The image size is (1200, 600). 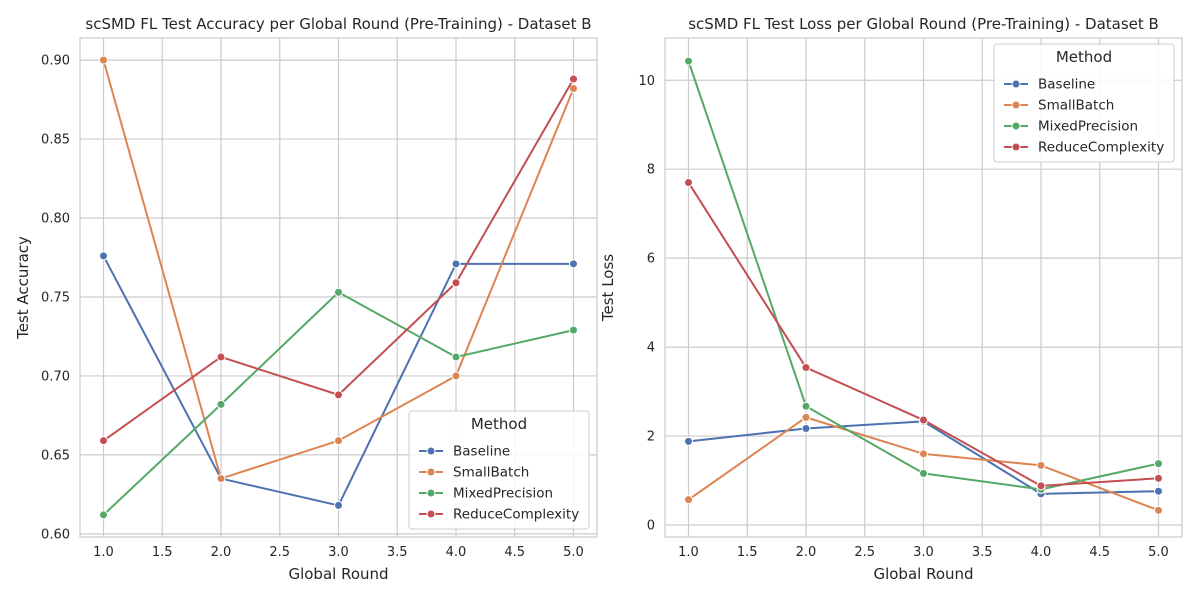 What do you see at coordinates (1101, 148) in the screenshot?
I see `loss-legend-label-reducecomplexity: ReduceComplexity` at bounding box center [1101, 148].